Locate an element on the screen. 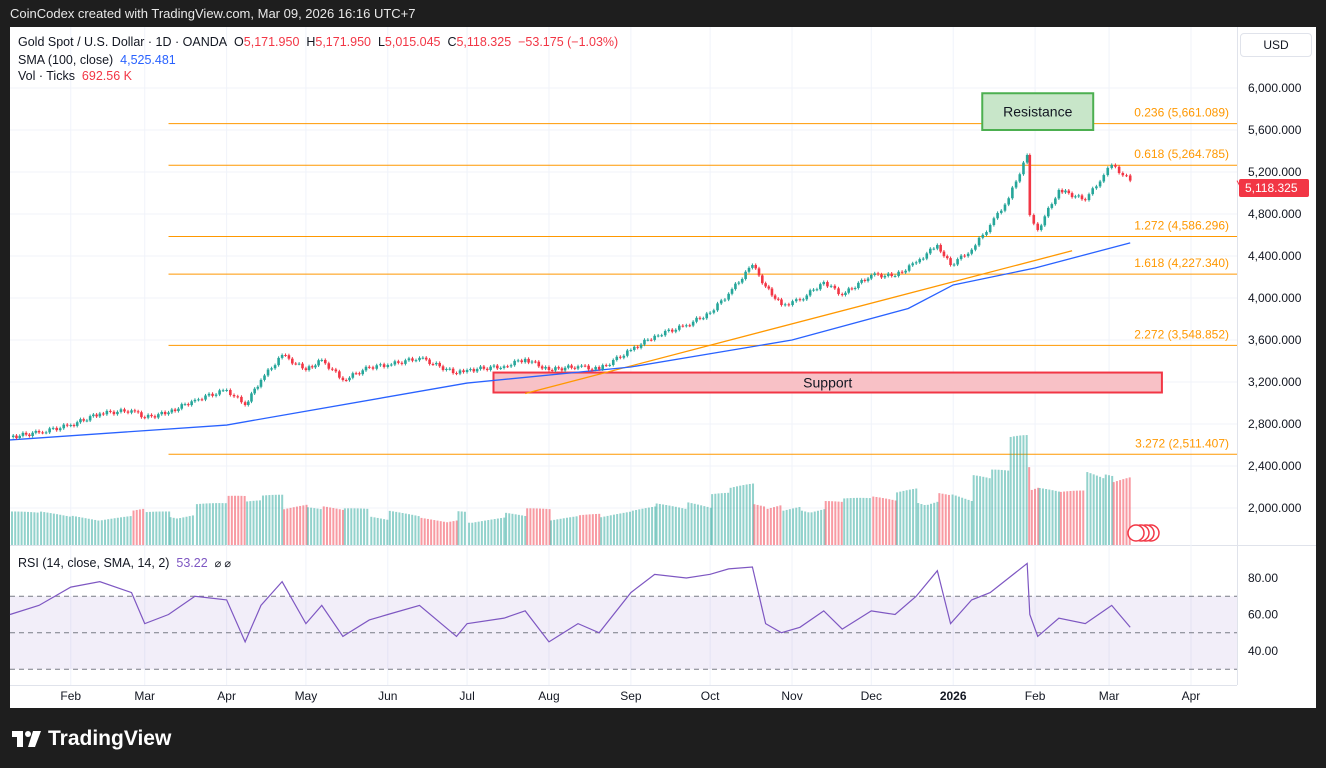 The width and height of the screenshot is (1326, 768). x-tick-label: Oct is located at coordinates (710, 696).